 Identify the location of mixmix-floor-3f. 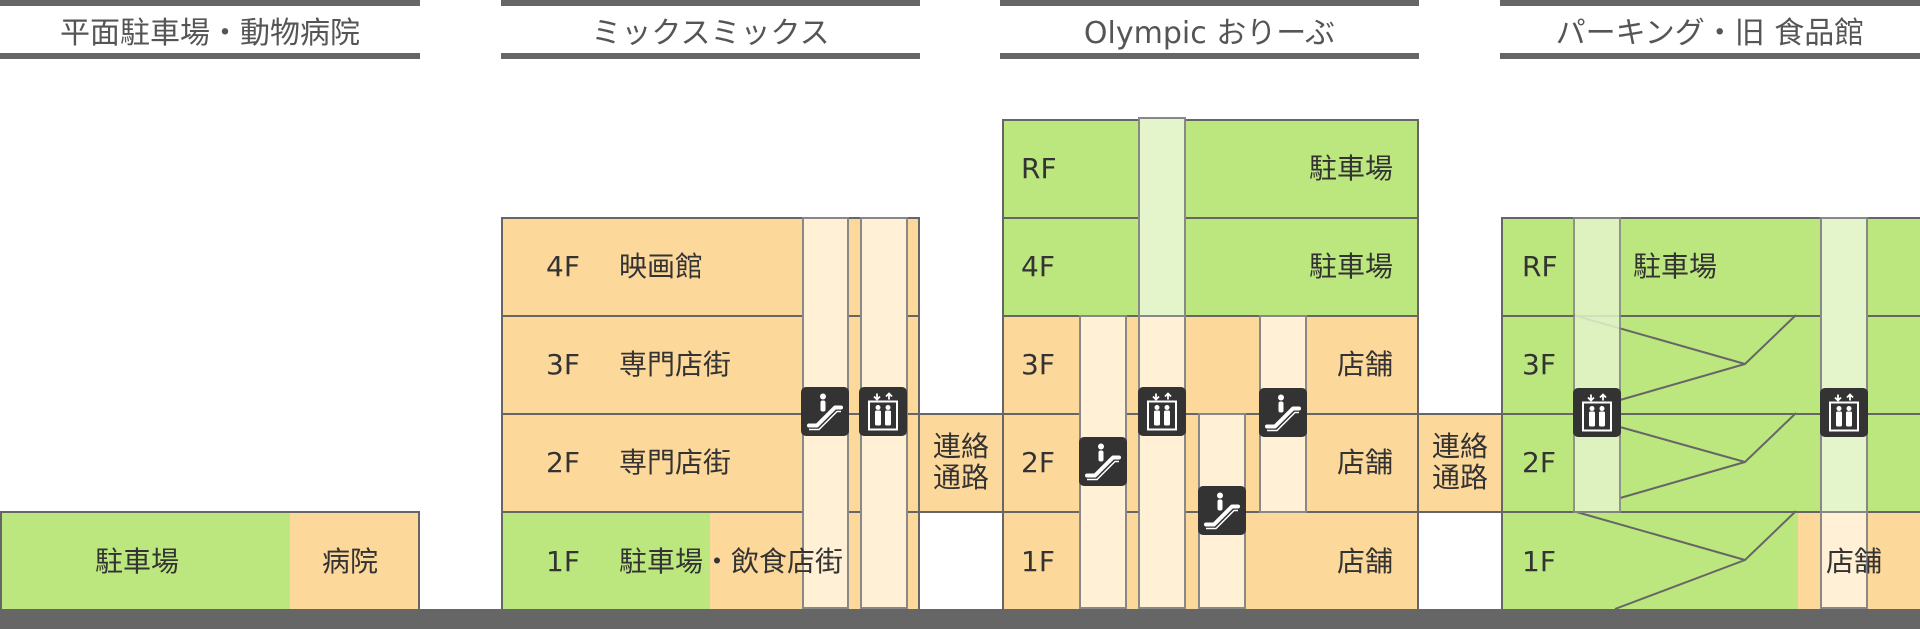
(710, 365).